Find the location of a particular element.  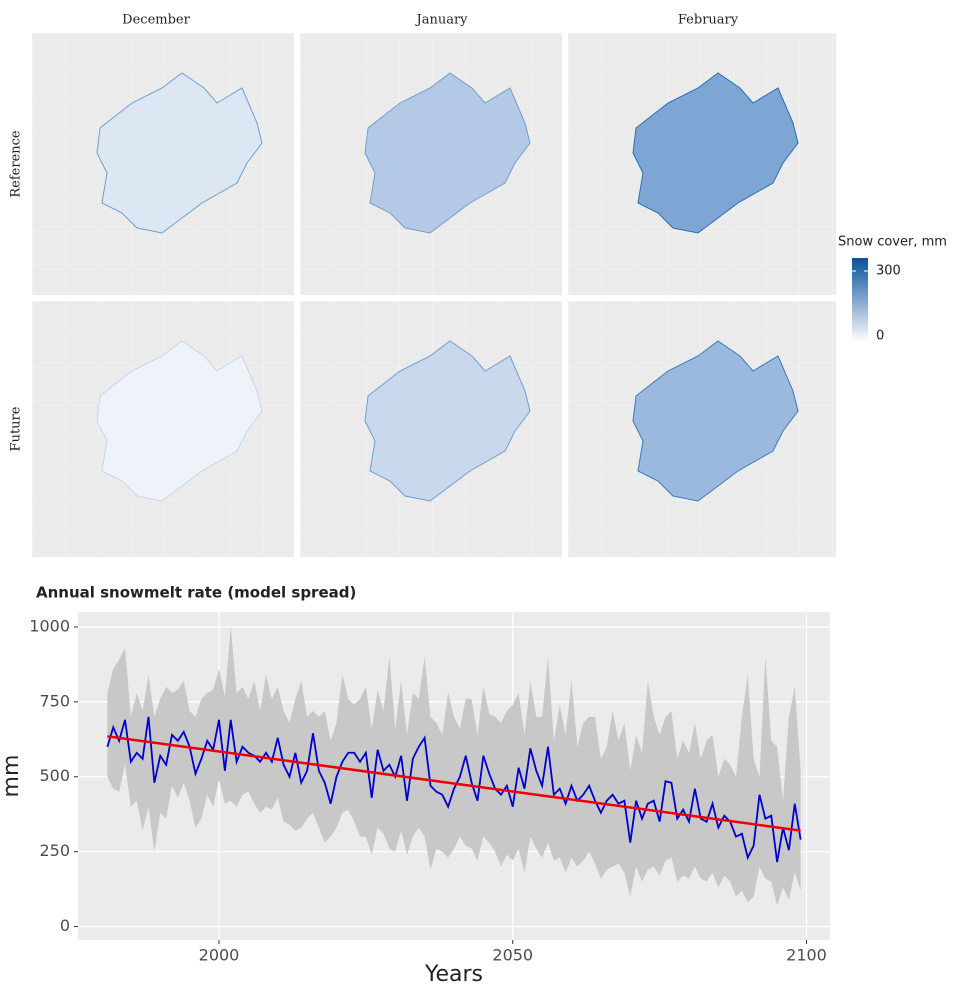

legend-title: Snow cover, mm is located at coordinates (892, 242).